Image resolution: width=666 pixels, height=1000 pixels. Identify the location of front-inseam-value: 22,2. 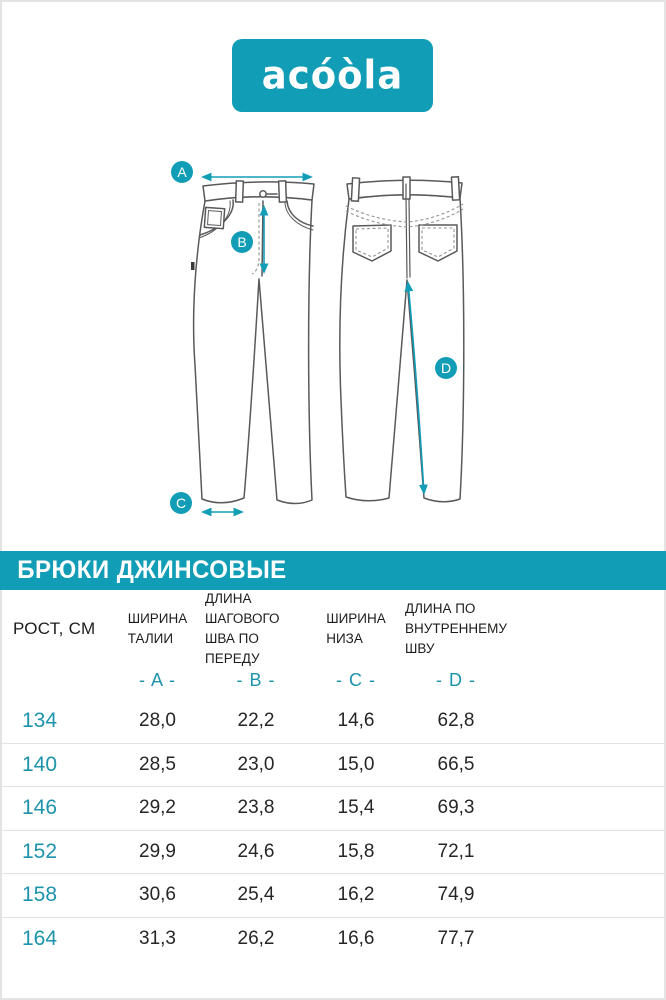
(256, 721).